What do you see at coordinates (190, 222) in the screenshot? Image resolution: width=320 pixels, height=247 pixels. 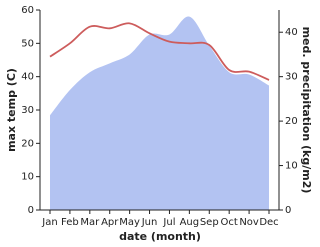 I see `x-tick-label: Aug` at bounding box center [190, 222].